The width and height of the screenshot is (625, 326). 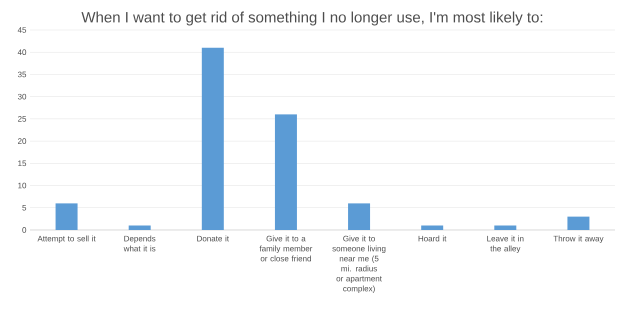 I want to click on y-tick-label: 0, so click(x=24, y=230).